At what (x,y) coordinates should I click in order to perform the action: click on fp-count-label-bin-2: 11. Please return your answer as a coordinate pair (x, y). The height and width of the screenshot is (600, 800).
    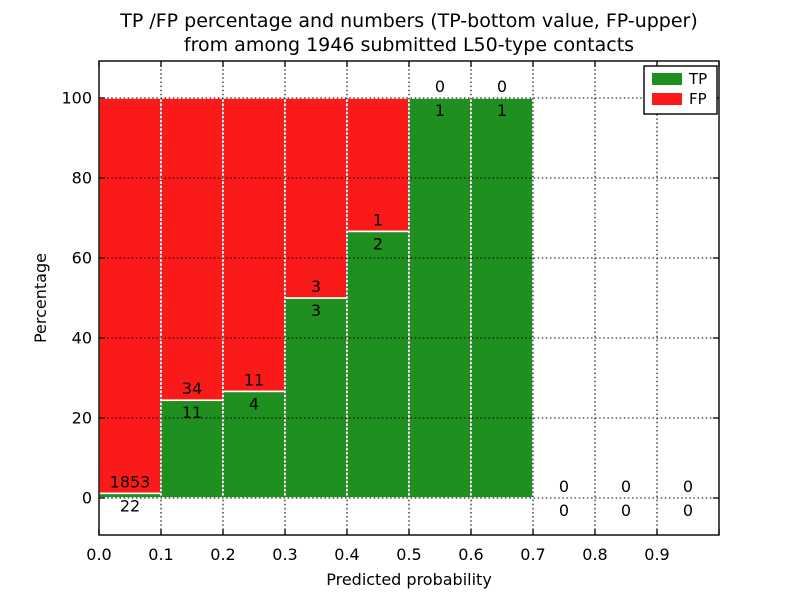
    Looking at the image, I should click on (254, 379).